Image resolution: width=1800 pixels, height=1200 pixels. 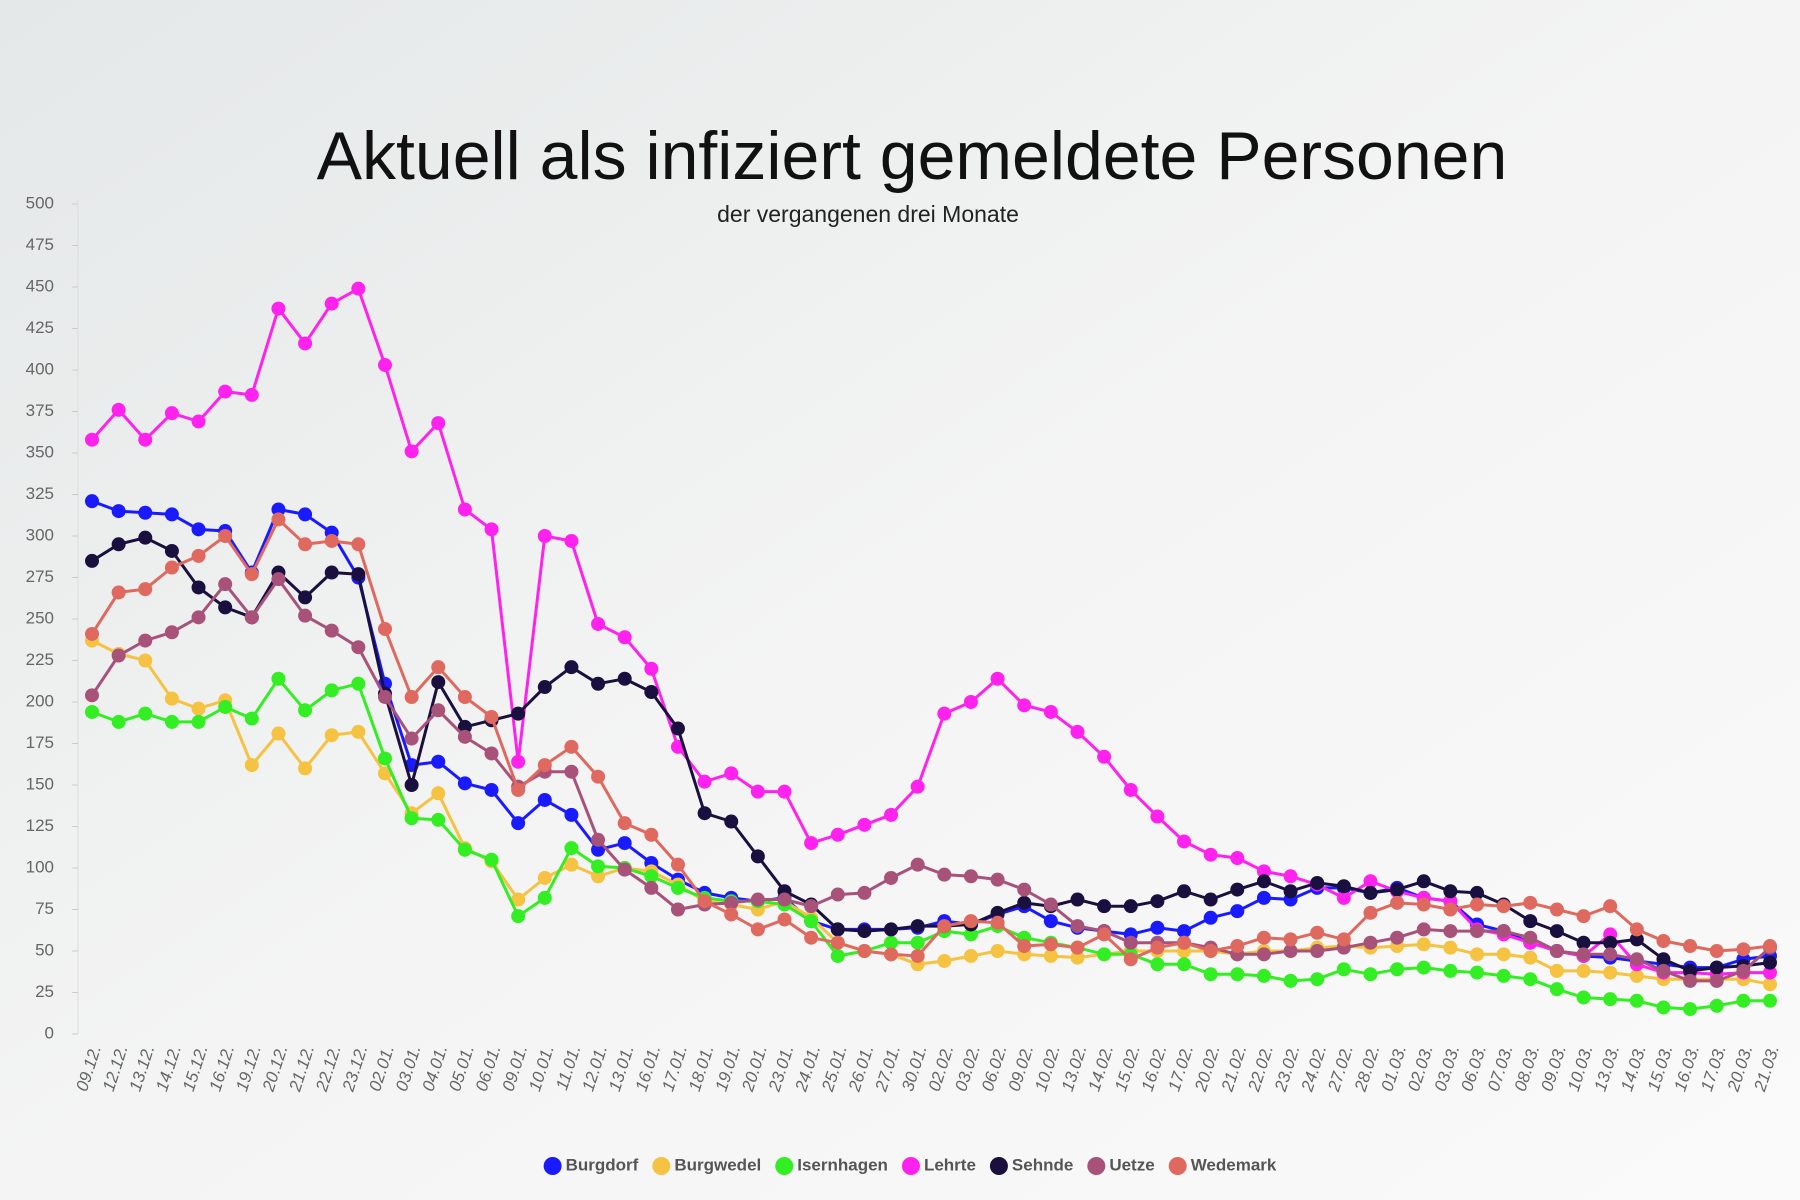 I want to click on y-tick-label: 75, so click(x=44, y=908).